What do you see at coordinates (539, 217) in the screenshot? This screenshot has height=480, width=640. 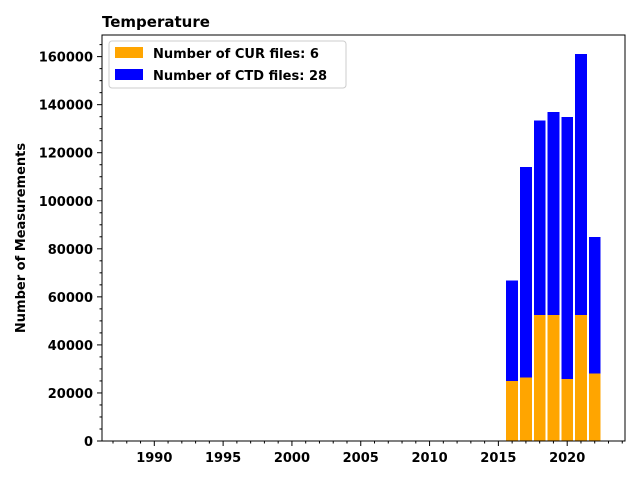 I see `bar-ctd-2018` at bounding box center [539, 217].